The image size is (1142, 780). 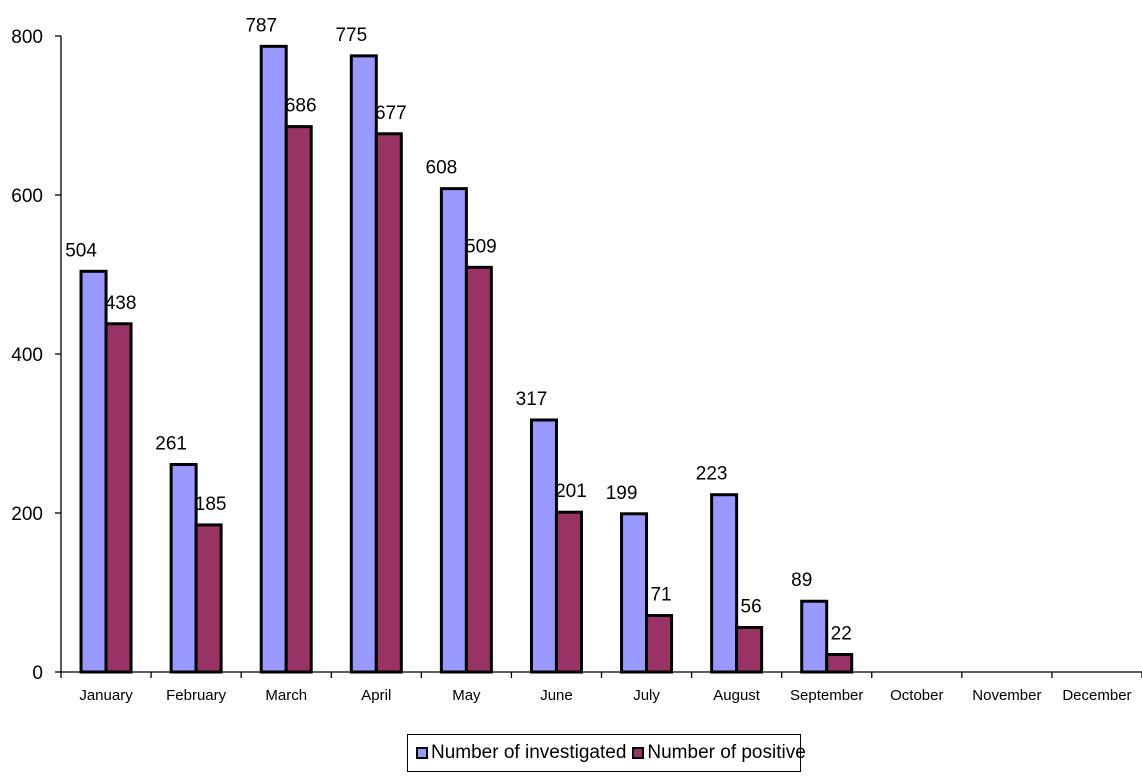 I want to click on x-category-label: January, so click(x=106, y=695).